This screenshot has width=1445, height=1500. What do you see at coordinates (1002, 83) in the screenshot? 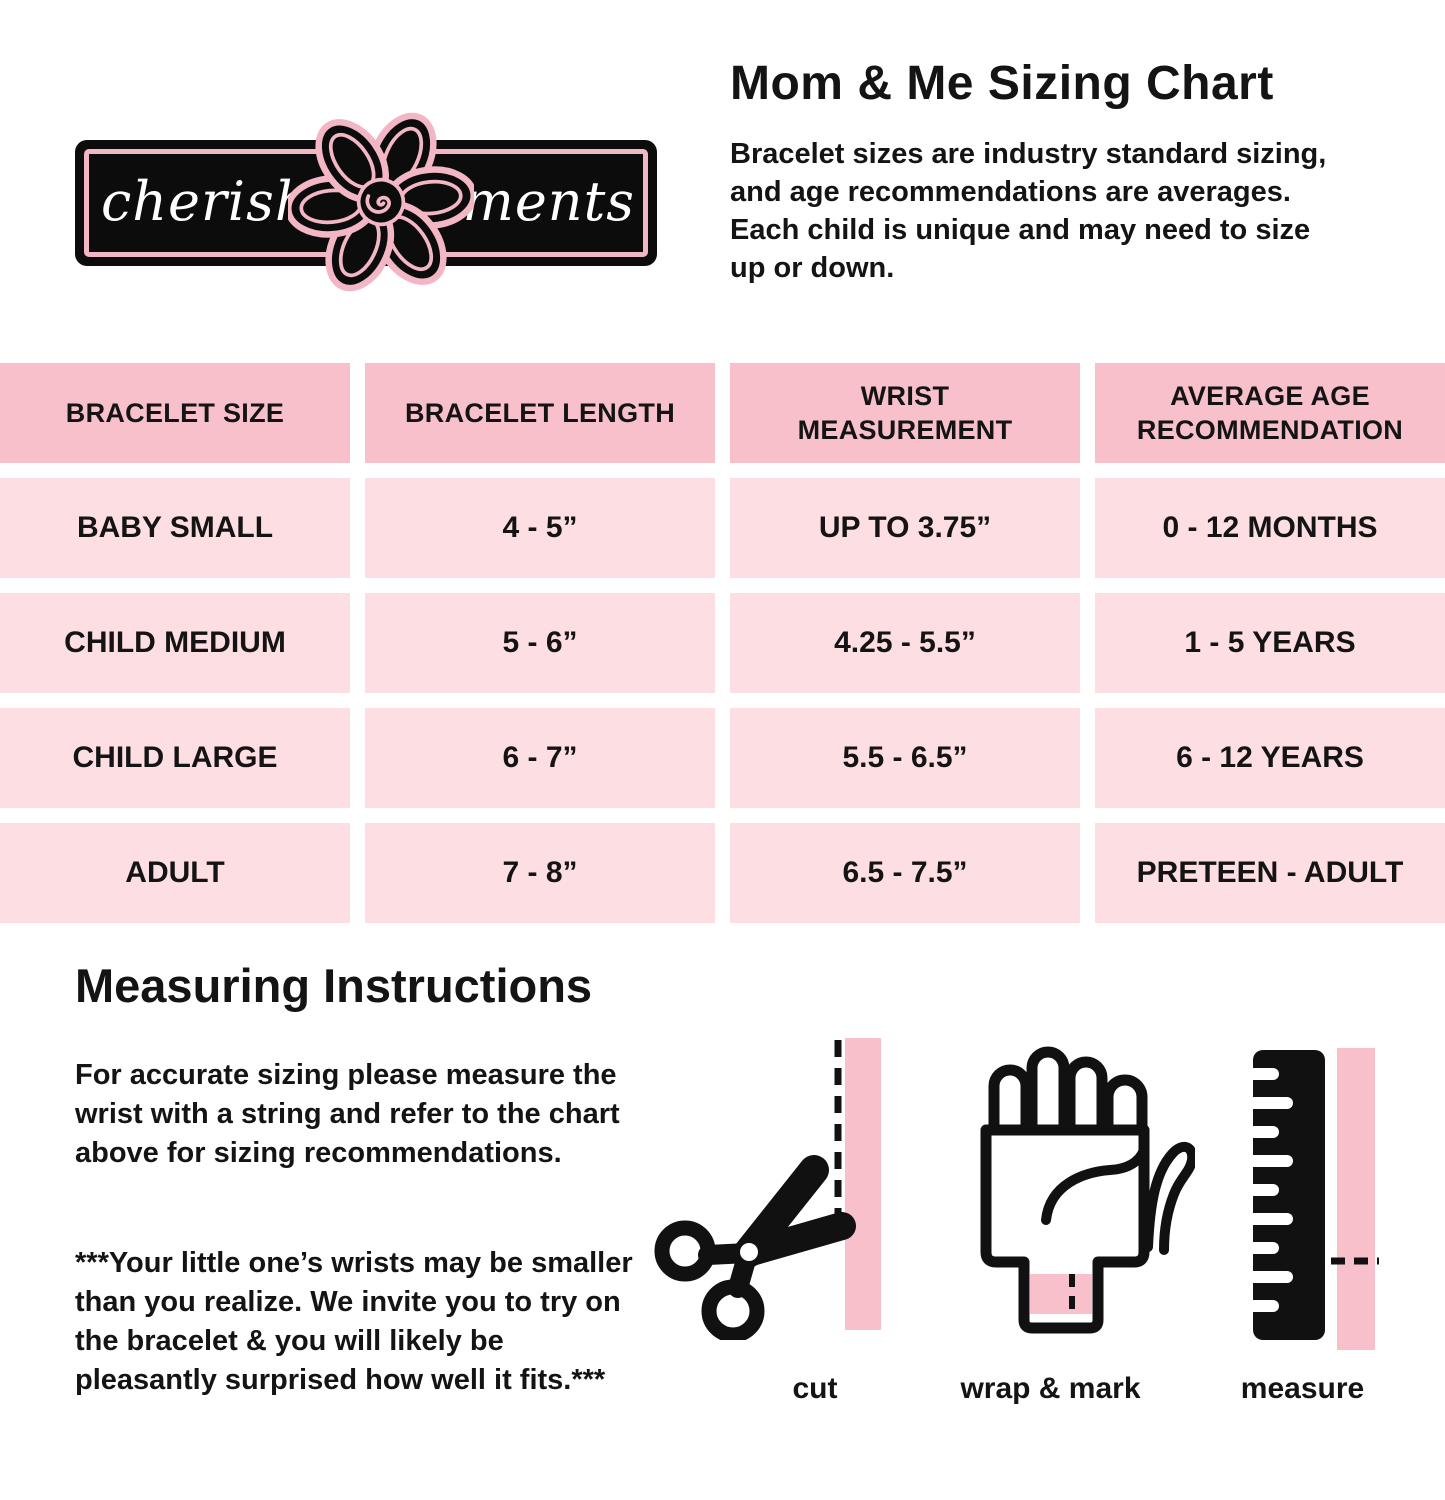
I see `page-title: Mom & Me Sizing Chart` at bounding box center [1002, 83].